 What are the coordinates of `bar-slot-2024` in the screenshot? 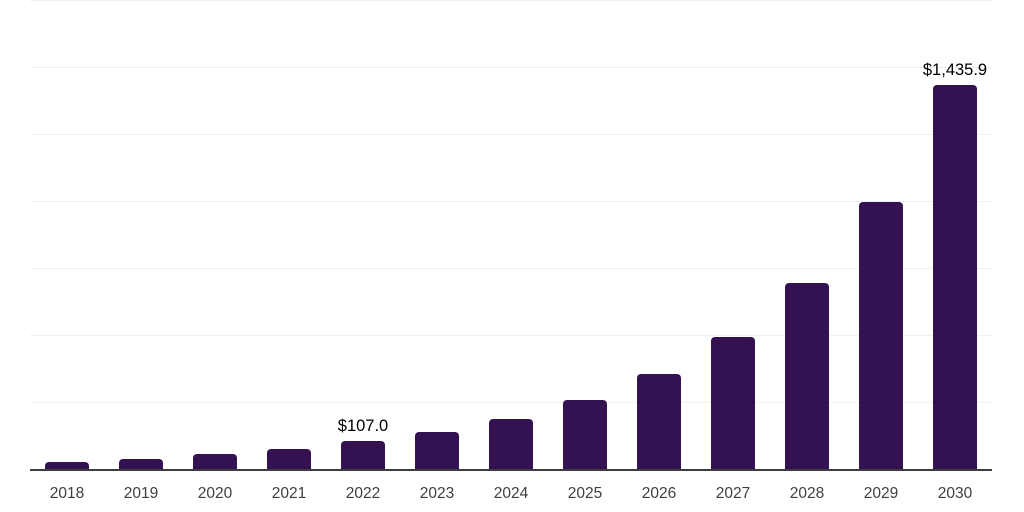 It's located at (511, 235).